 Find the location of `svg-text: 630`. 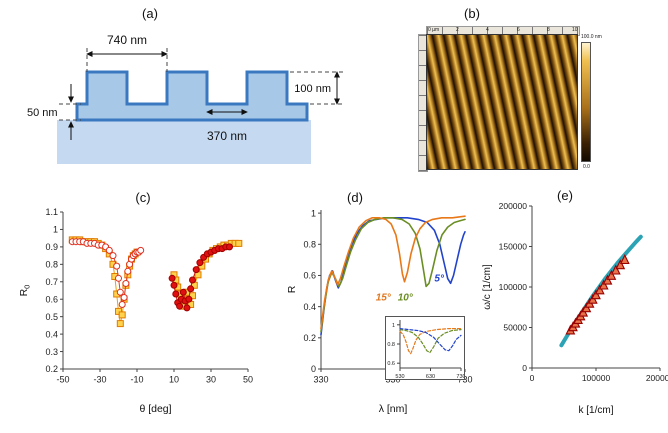

svg-text: 630 is located at coordinates (430, 377).